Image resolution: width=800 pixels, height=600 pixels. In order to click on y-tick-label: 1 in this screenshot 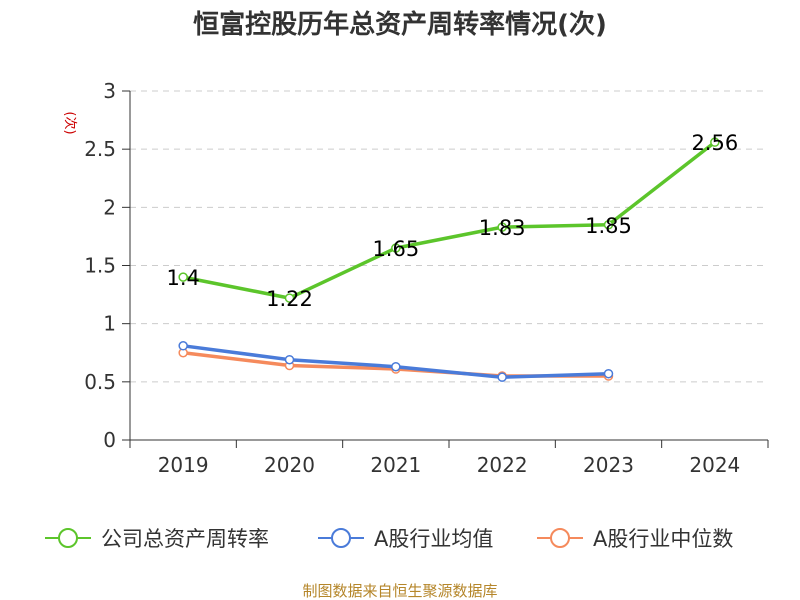, I will do `click(109, 324)`.